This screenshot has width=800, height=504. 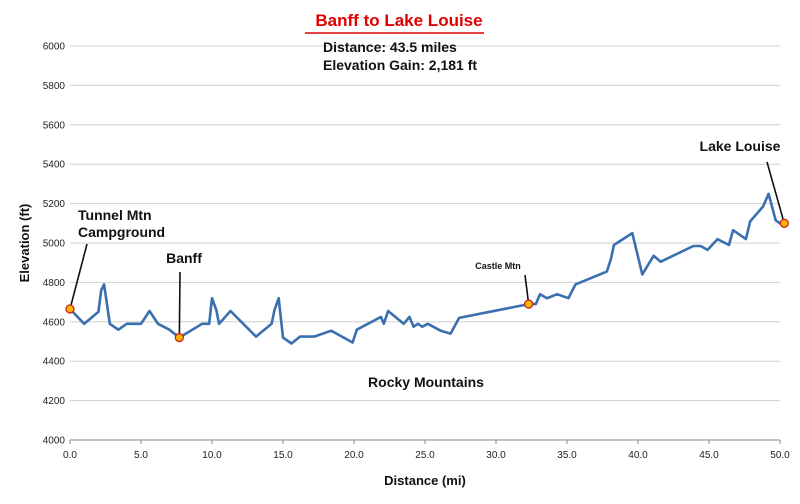 I want to click on callout-castle-mtn: Castle Mtn, so click(x=504, y=285).